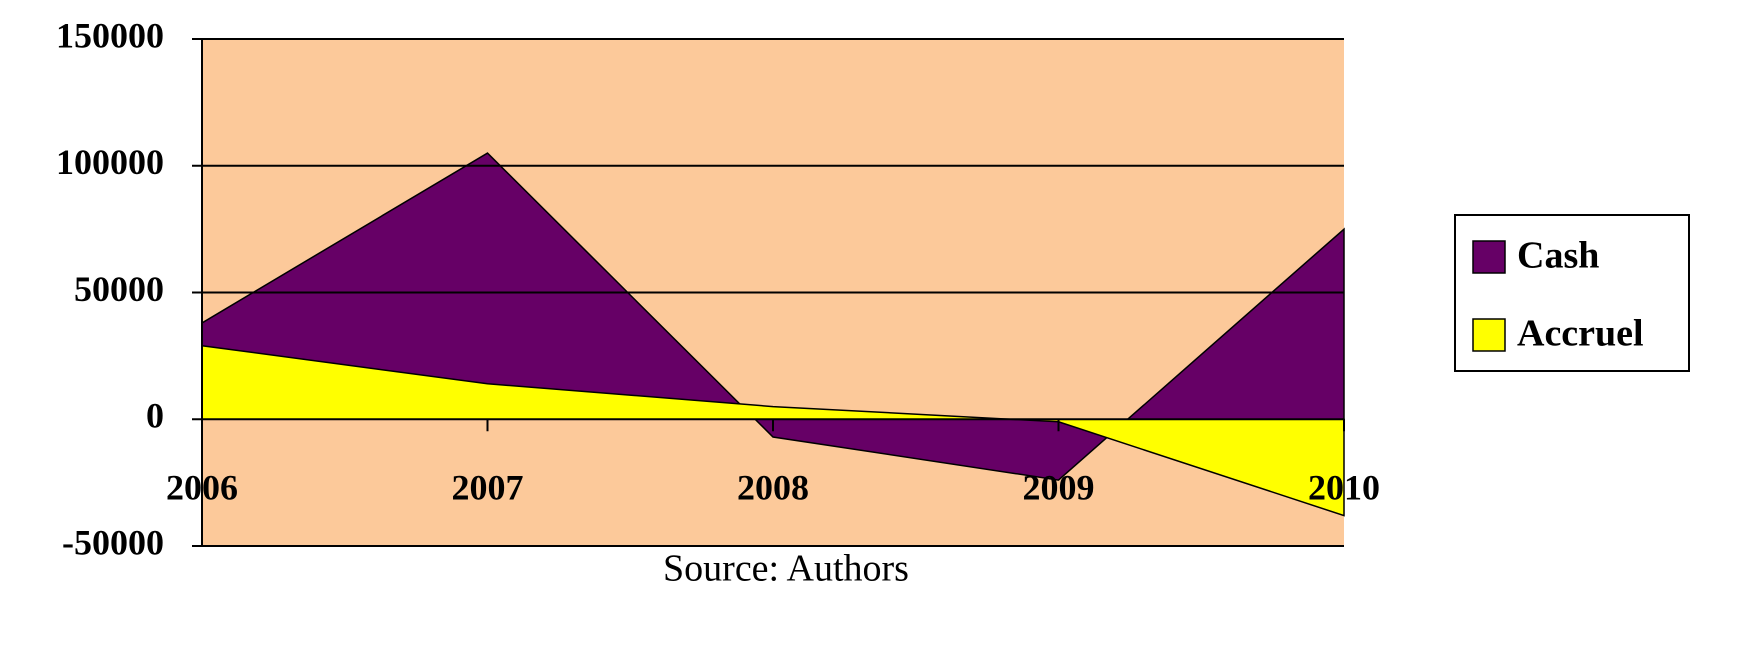 The height and width of the screenshot is (659, 1740). What do you see at coordinates (113, 542) in the screenshot?
I see `y-tick-label: -50000` at bounding box center [113, 542].